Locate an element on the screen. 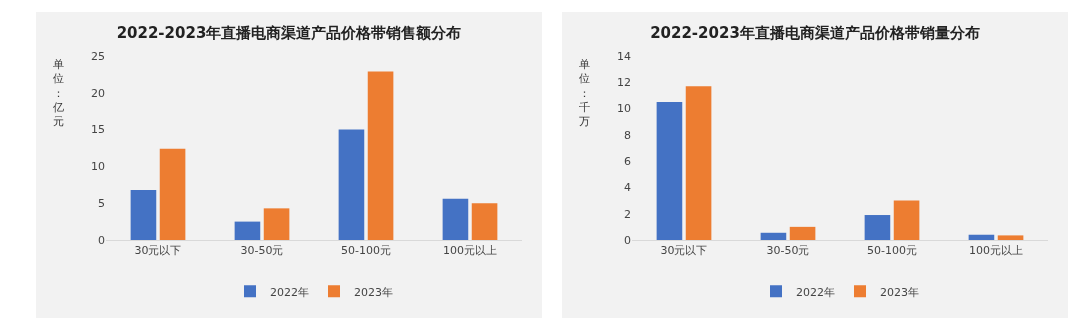  chart-title: 2022-2023年直播电商渠道产品价格带销量分布 is located at coordinates (815, 32).